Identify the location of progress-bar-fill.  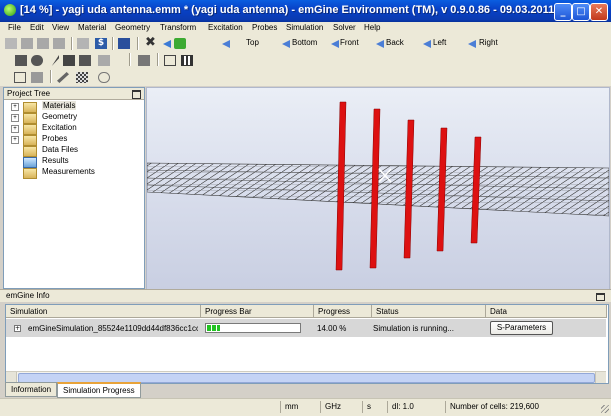
(213, 328).